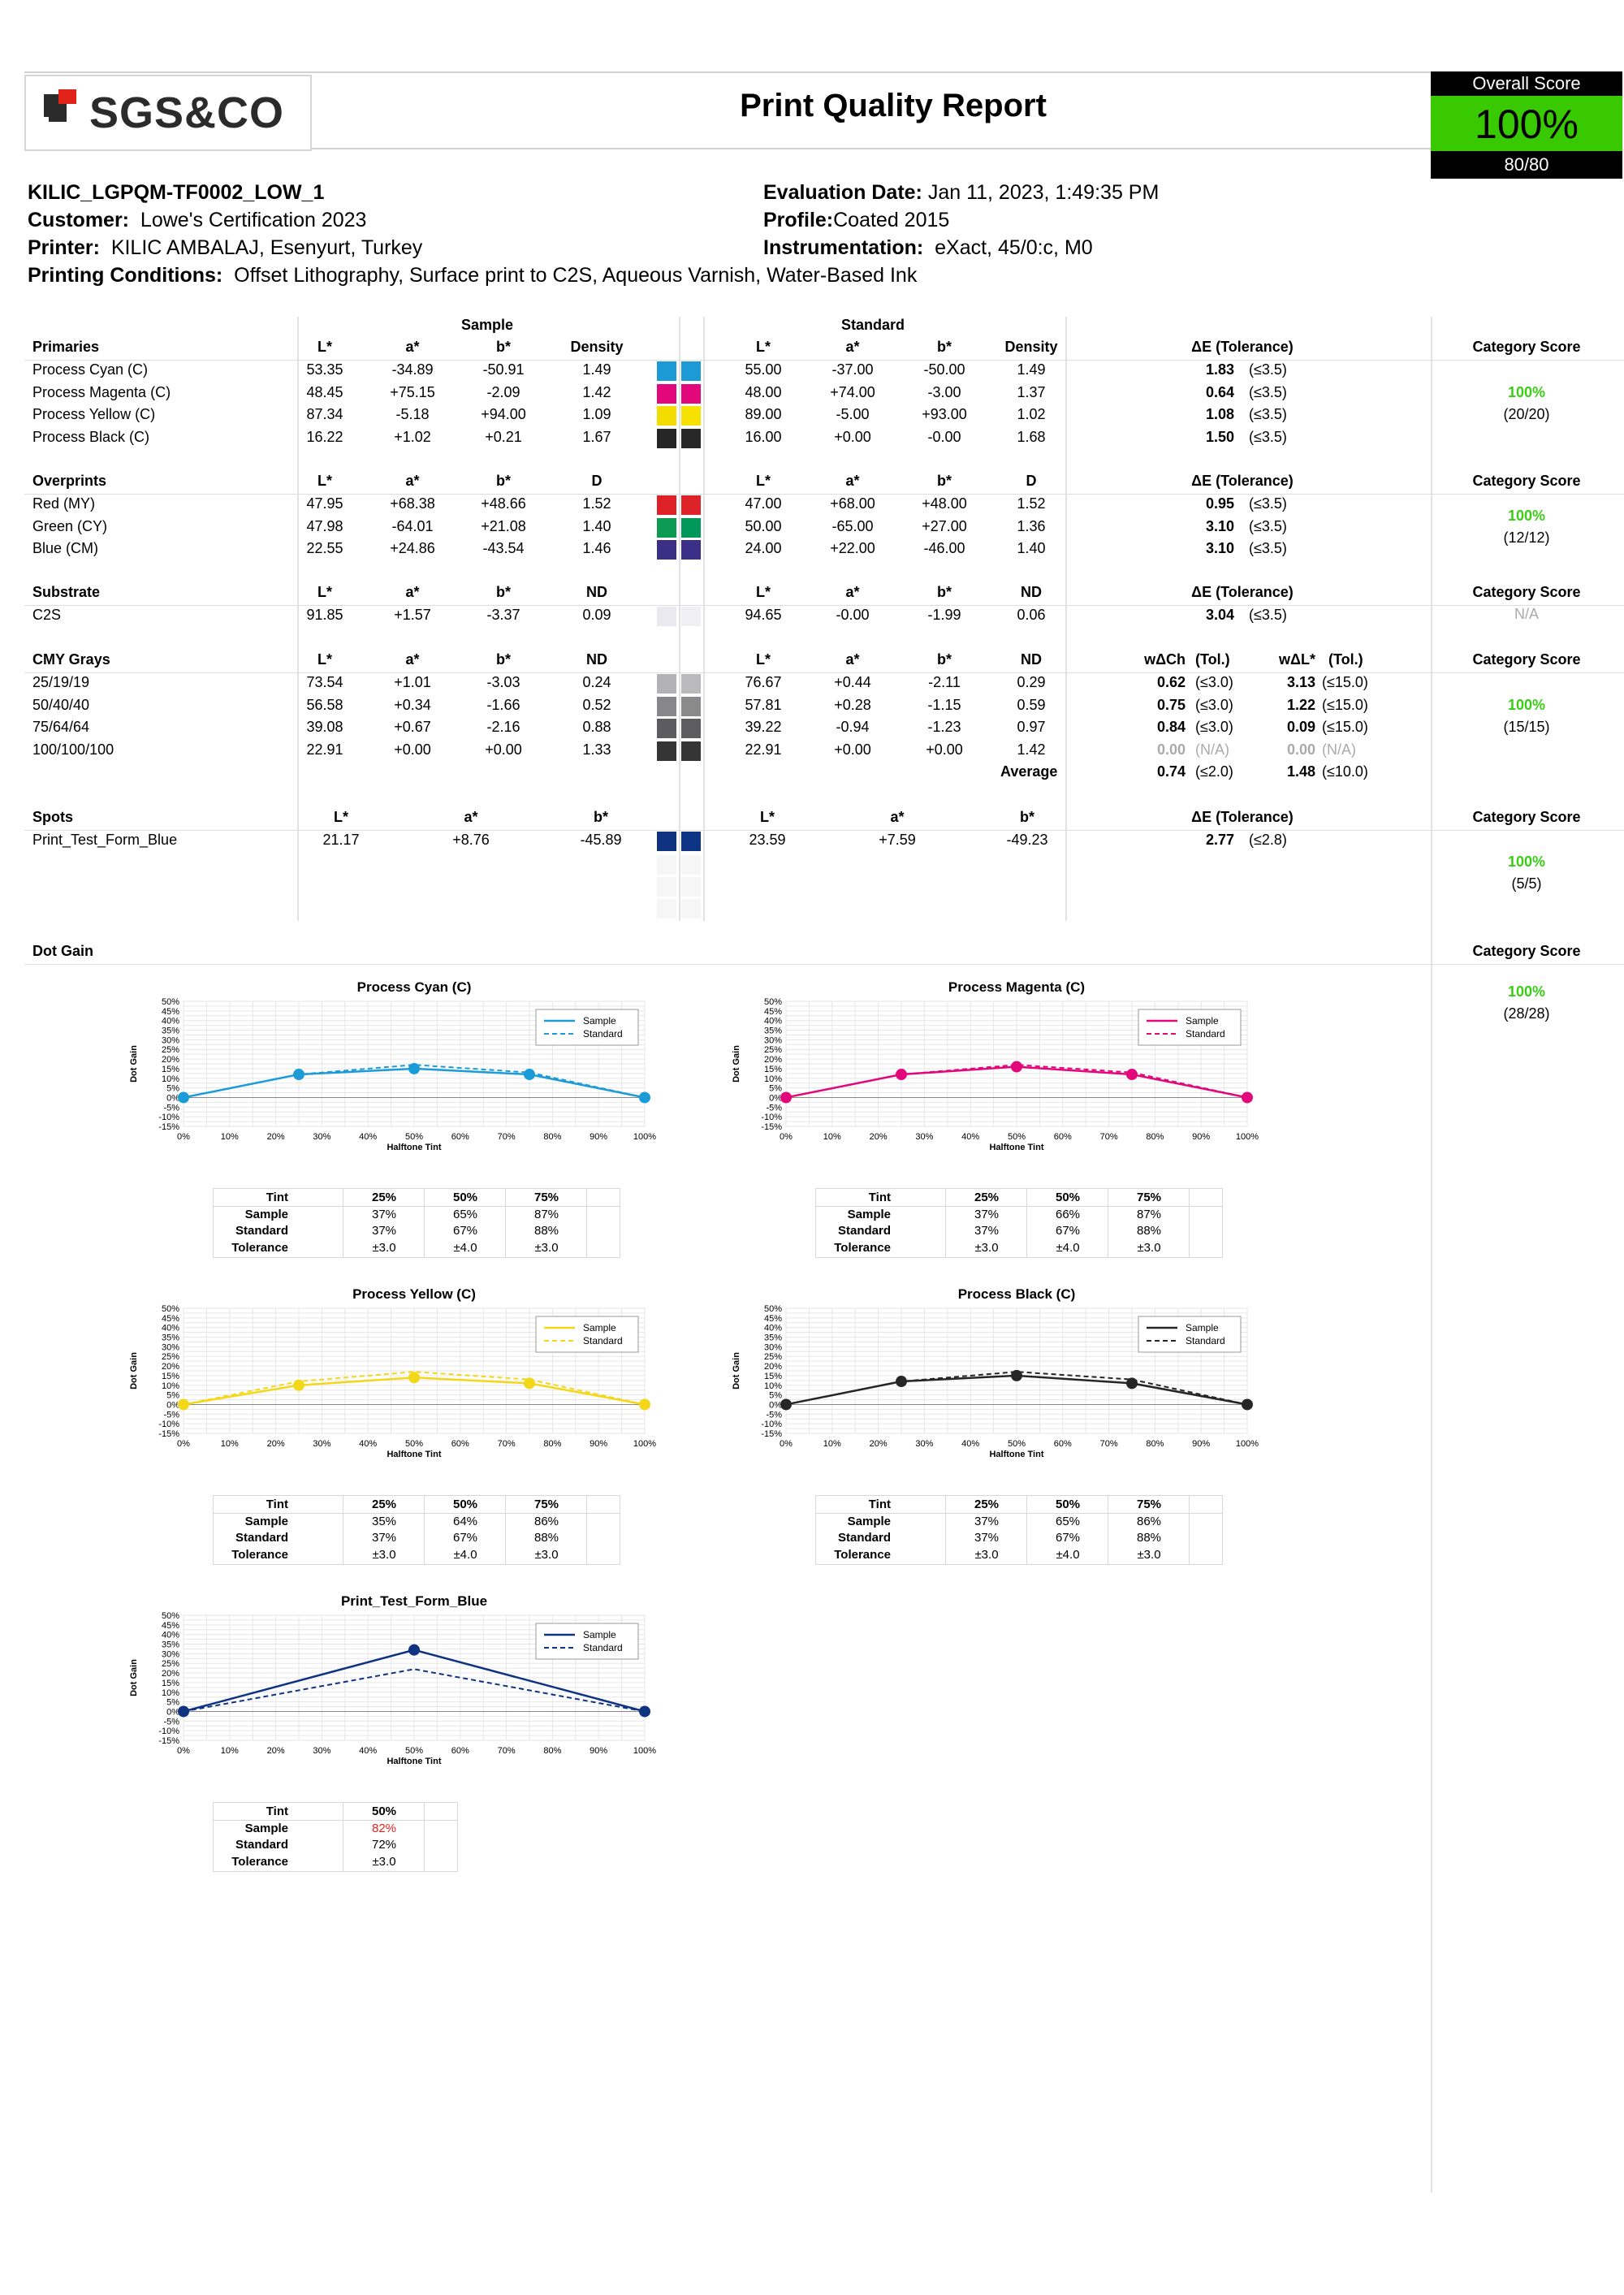 The image size is (1624, 2295). Describe the element at coordinates (1031, 392) in the screenshot. I see `cell-td: 1.37` at that location.